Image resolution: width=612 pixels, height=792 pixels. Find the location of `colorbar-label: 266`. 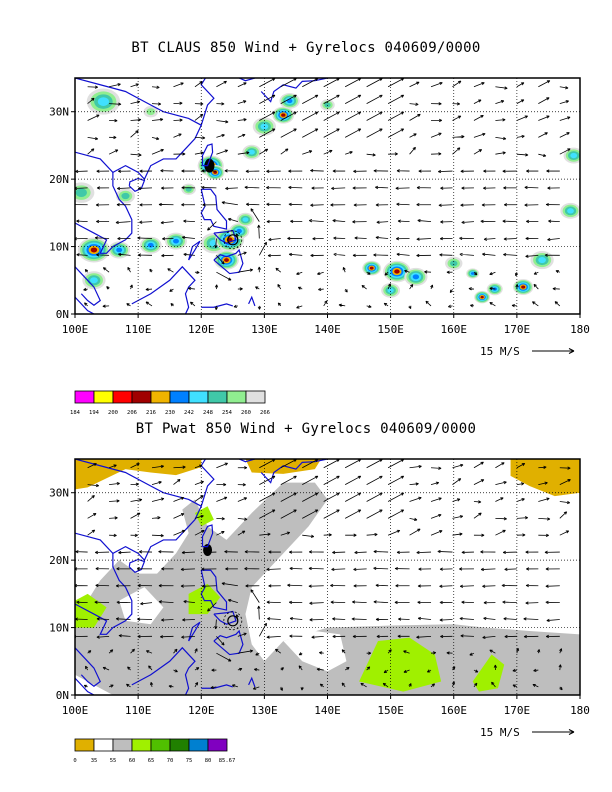

colorbar-label: 266 is located at coordinates (265, 413).